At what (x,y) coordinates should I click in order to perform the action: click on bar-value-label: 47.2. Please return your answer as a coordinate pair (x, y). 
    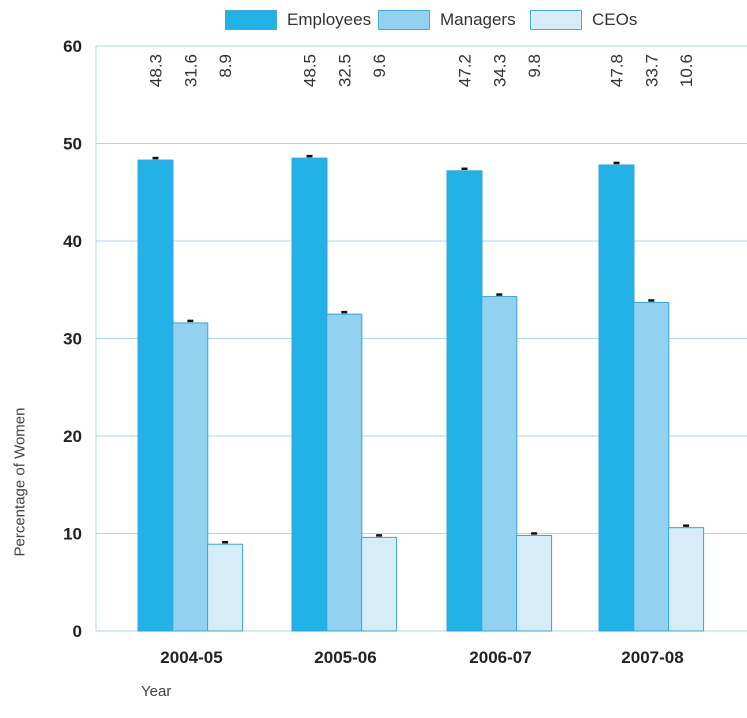
    Looking at the image, I should click on (465, 70).